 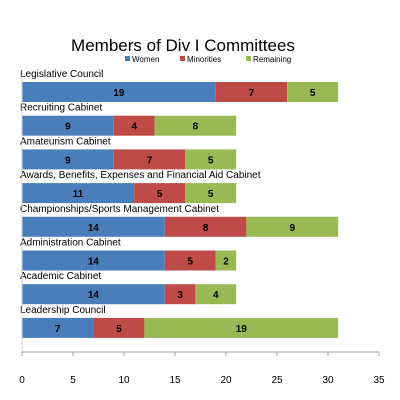 I want to click on bar-label-1-1: 4, so click(x=134, y=127).